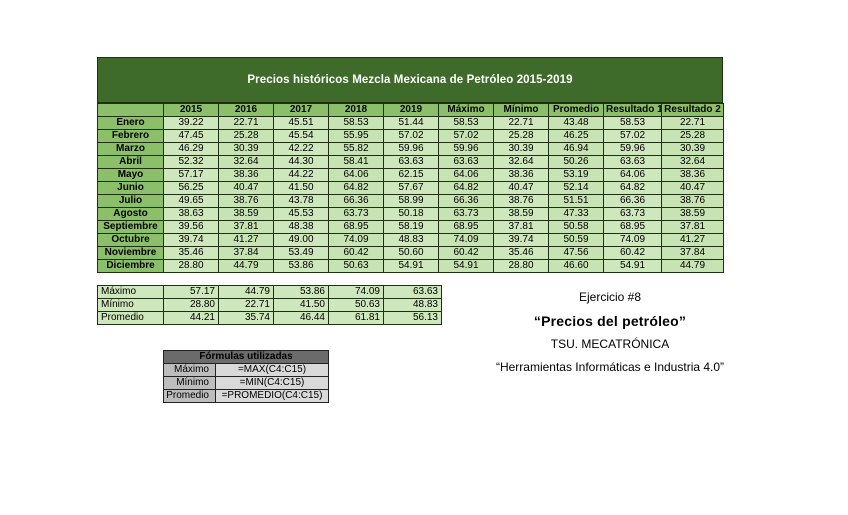  I want to click on price-cell: 41.50, so click(301, 188).